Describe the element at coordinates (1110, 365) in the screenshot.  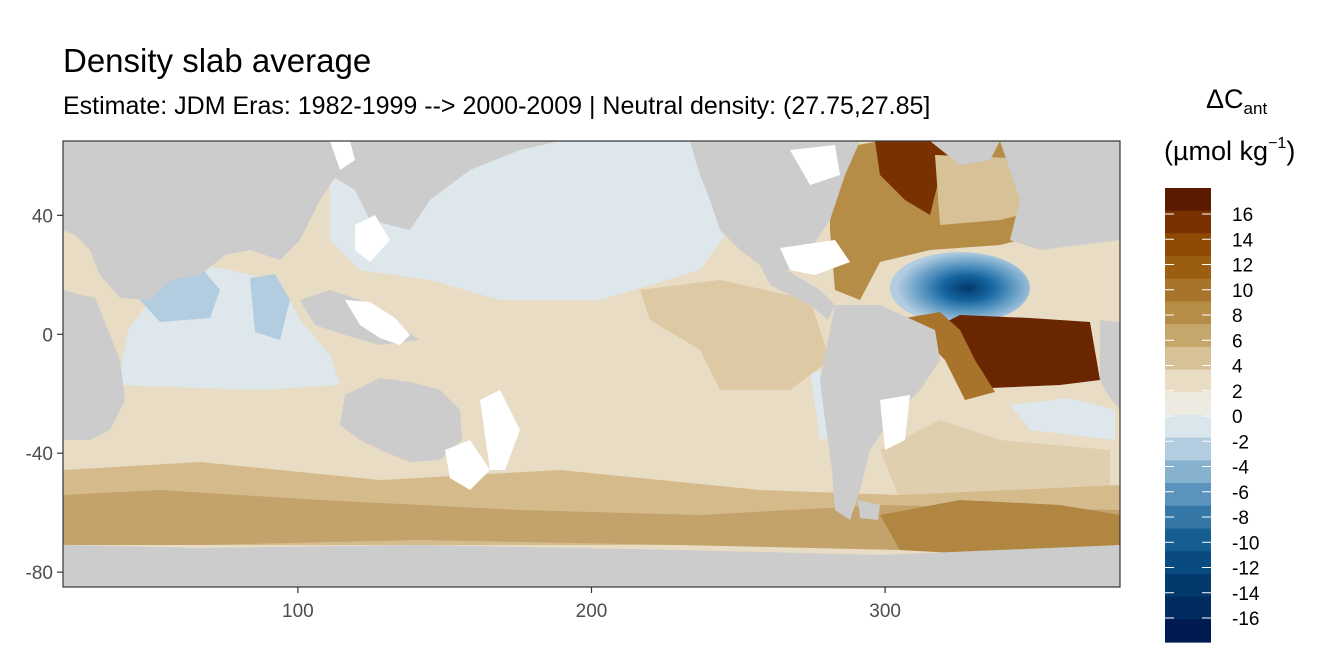
I see `africa-land` at that location.